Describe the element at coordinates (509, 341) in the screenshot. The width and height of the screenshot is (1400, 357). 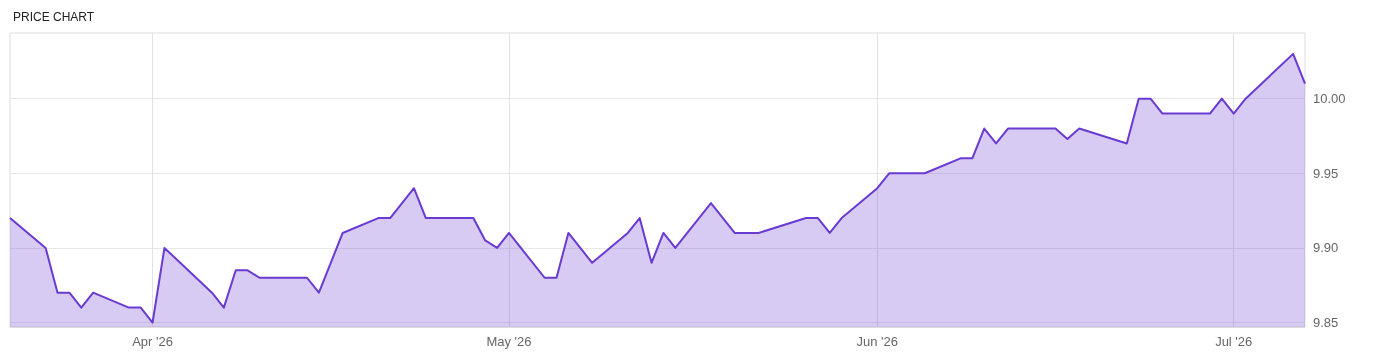
I see `x-tick-label: May '26` at that location.